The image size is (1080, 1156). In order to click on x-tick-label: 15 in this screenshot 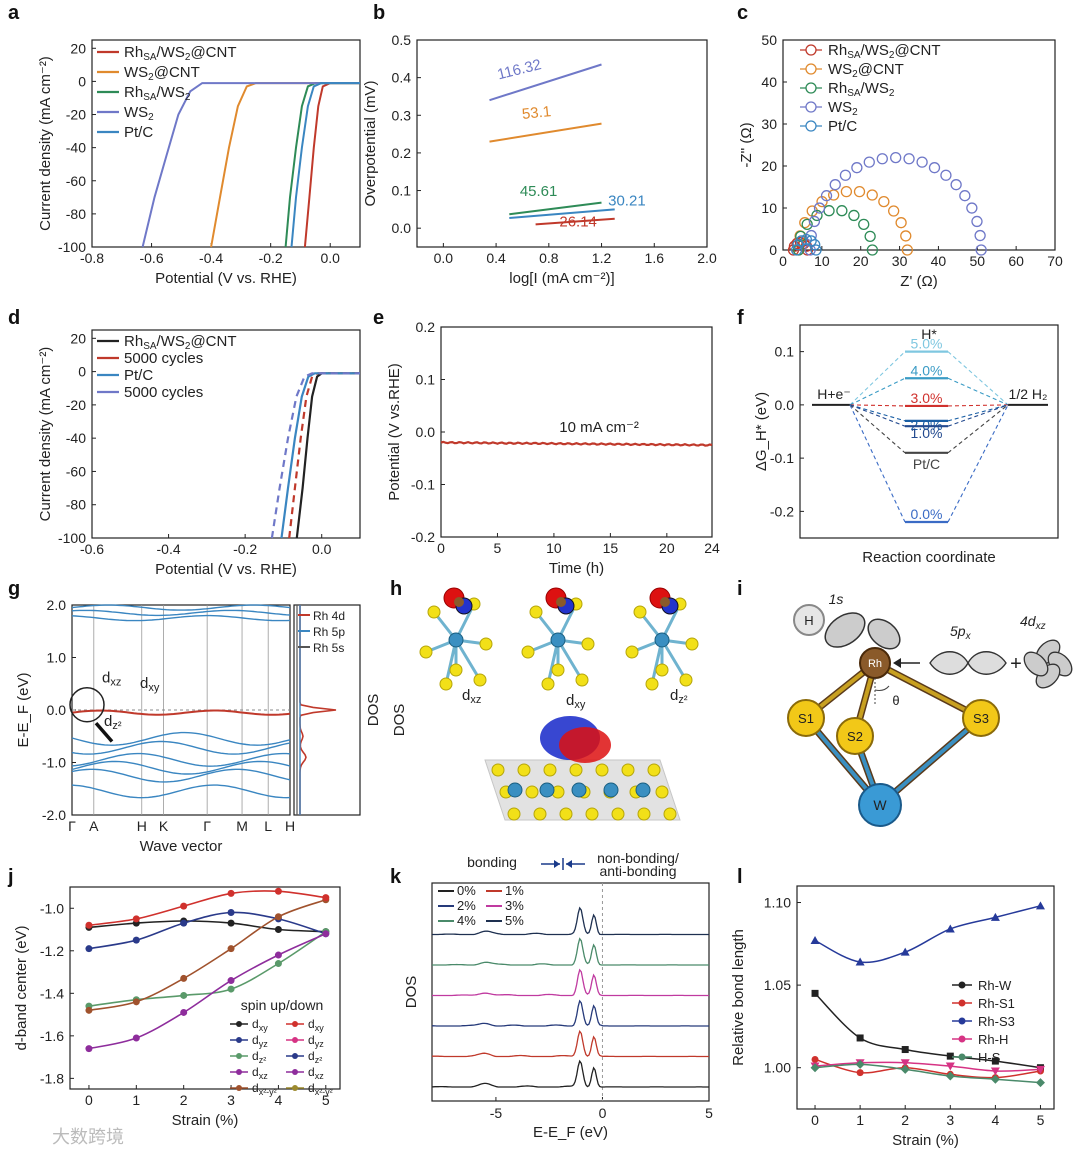, I will do `click(611, 548)`.